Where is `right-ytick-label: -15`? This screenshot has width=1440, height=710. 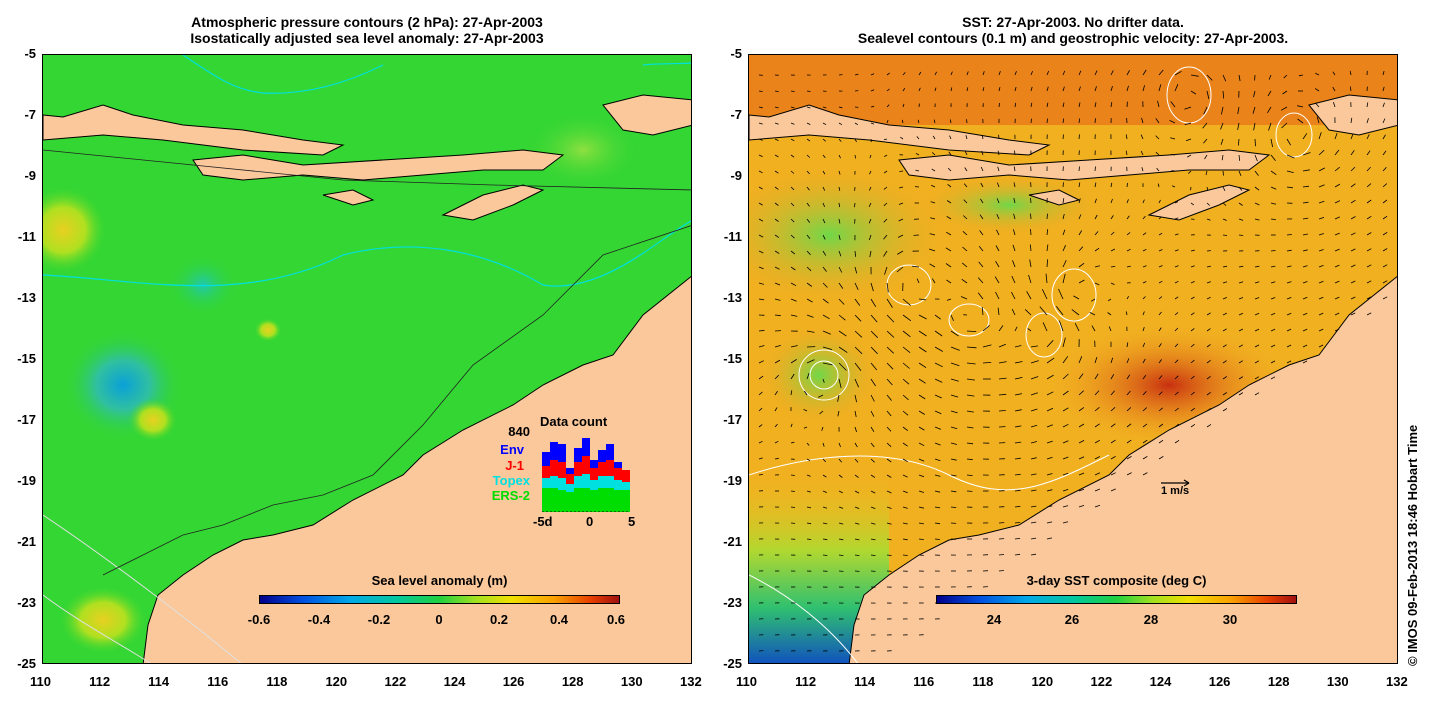
right-ytick-label: -15 is located at coordinates (732, 358).